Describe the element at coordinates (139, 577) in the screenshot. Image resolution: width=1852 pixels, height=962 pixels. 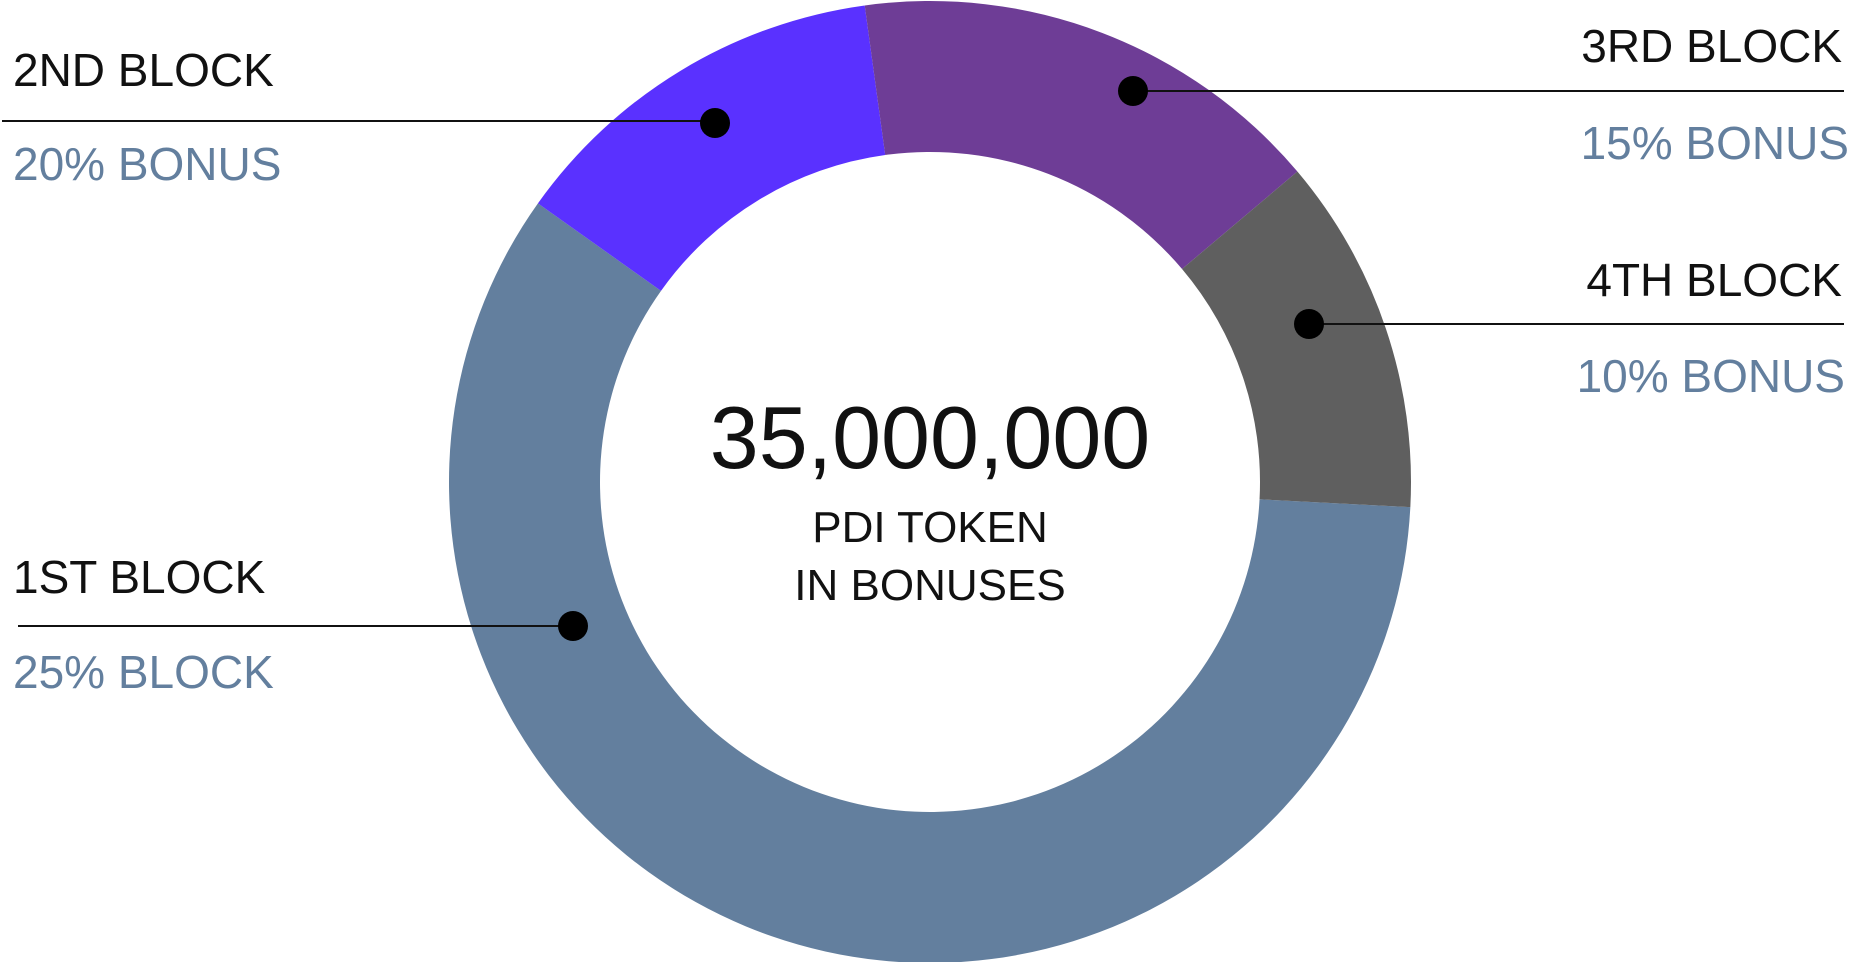
I see `segment-name-label-1: 1ST BLOCK` at that location.